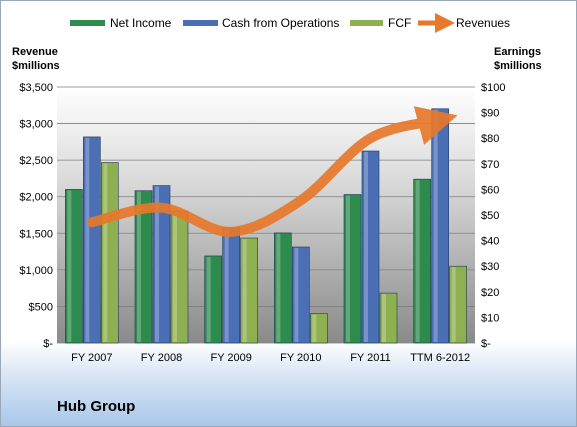  What do you see at coordinates (517, 52) in the screenshot?
I see `right-axis-title-line1: Earnings` at bounding box center [517, 52].